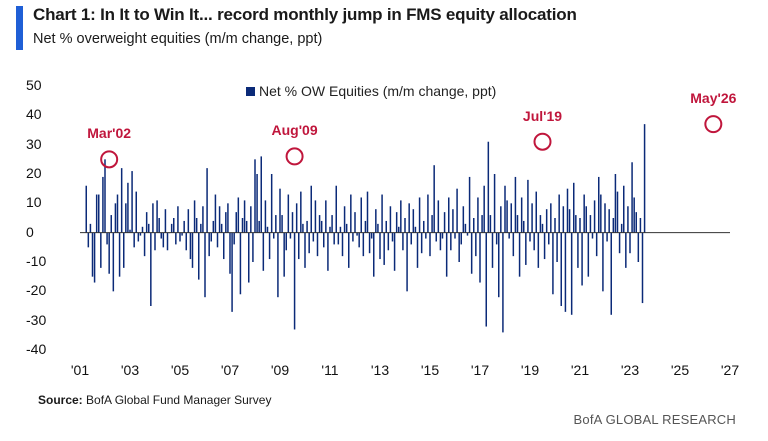  I want to click on x-tick-label: '19, so click(530, 370).